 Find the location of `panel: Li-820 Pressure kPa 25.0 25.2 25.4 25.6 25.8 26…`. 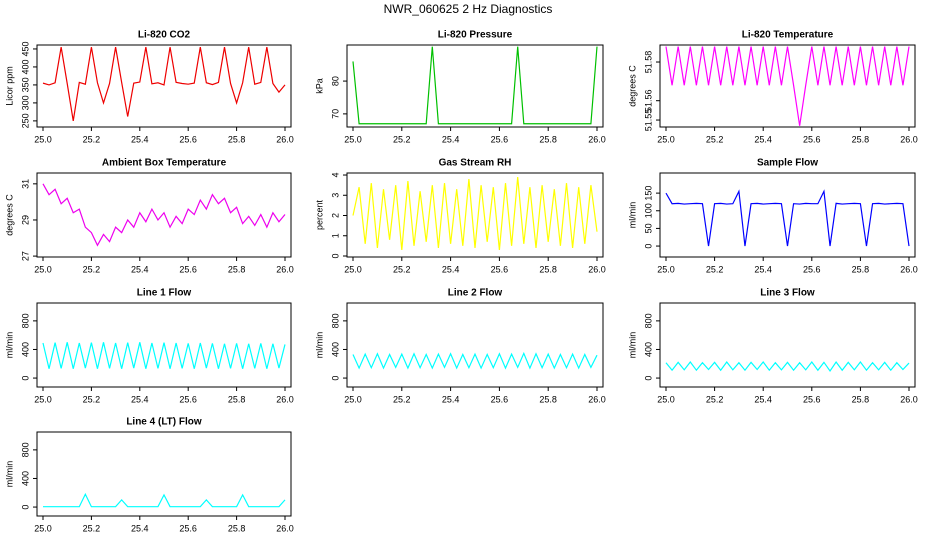

panel: Li-820 Pressure kPa 25.0 25.2 25.4 25.6 25.8 26… is located at coordinates (459, 87).